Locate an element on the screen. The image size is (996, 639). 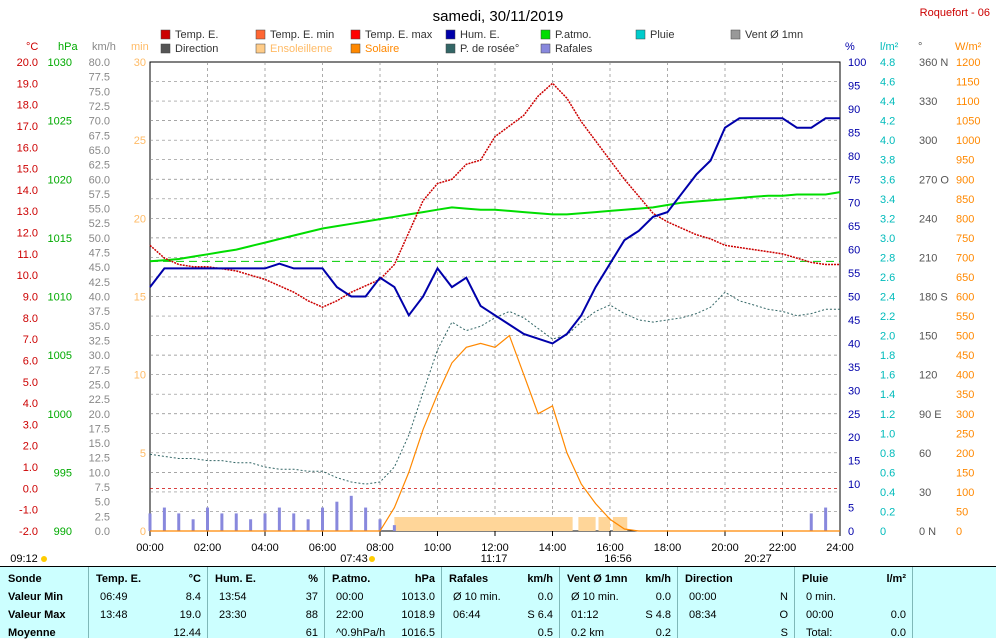
solar-tick: 1000 is located at coordinates (968, 141).